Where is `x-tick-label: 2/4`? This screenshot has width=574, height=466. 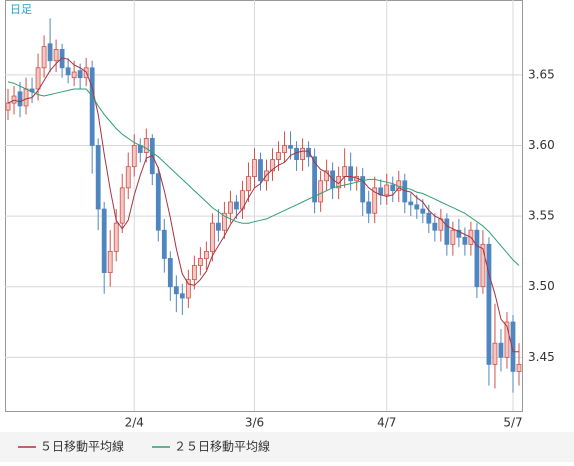
x-tick-label: 2/4 is located at coordinates (134, 423).